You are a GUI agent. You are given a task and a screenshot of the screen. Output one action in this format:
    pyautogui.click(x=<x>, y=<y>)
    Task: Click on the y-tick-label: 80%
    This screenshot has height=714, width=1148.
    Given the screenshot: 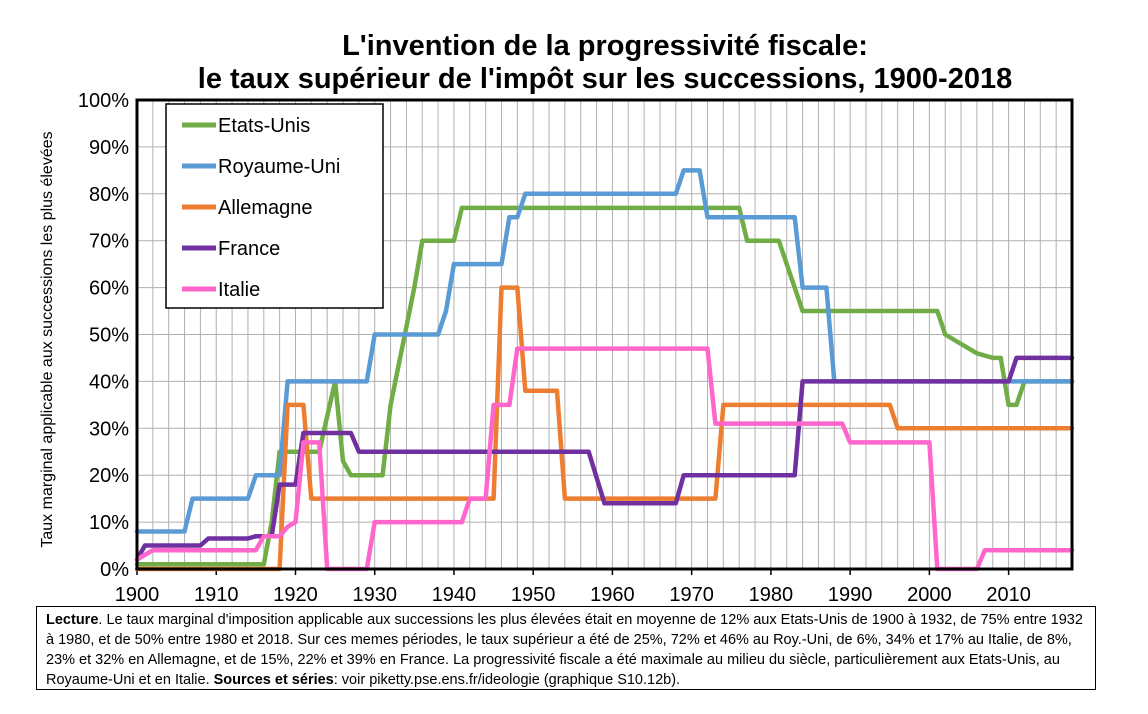 What is the action you would take?
    pyautogui.click(x=109, y=195)
    